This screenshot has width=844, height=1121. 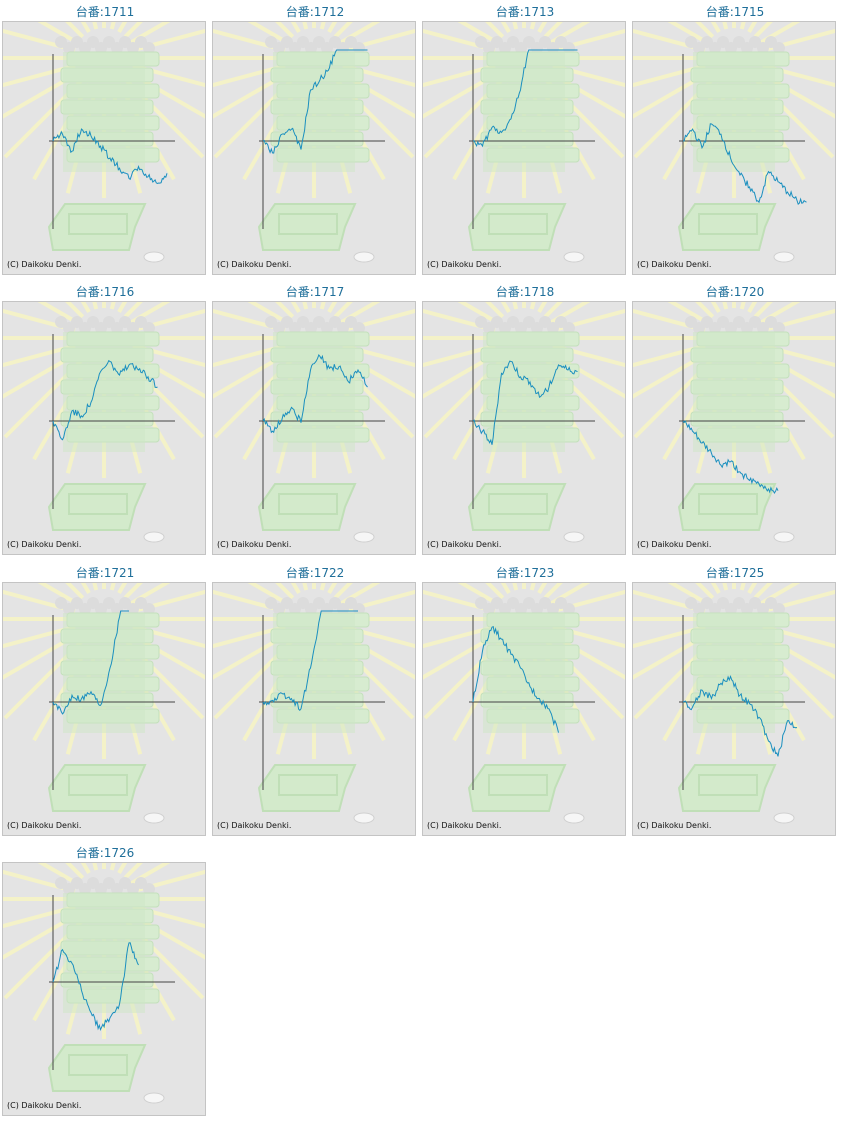 I want to click on machine-title: 台番:1722, so click(x=315, y=573).